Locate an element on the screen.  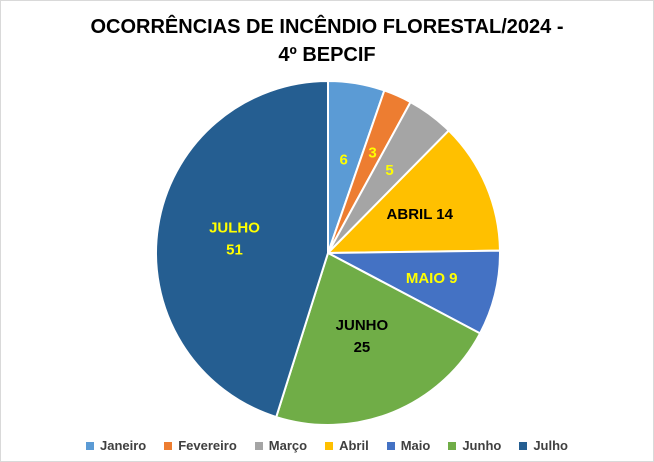
data-label-abril: ABRIL 14 is located at coordinates (420, 214).